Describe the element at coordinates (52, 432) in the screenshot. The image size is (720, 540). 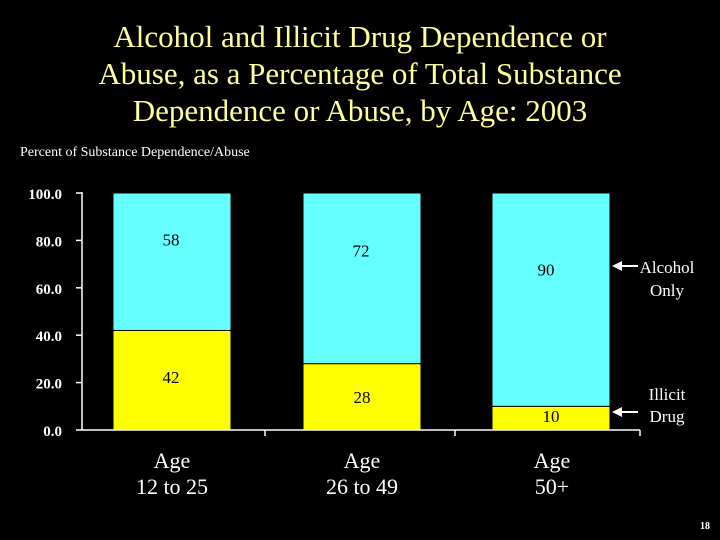
I see `y-tick-label-0: 0.0` at that location.